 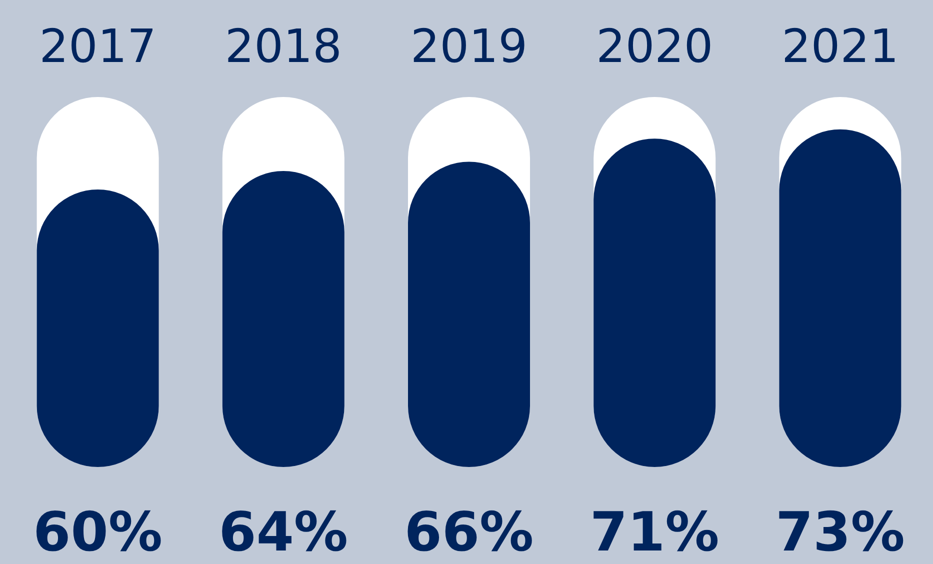 I want to click on data-label: 66%, so click(x=469, y=532).